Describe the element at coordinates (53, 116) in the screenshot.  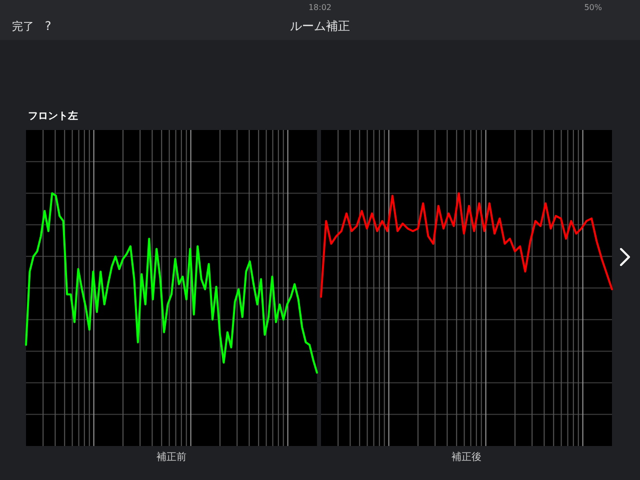
I see `chart-title: フロント左` at that location.